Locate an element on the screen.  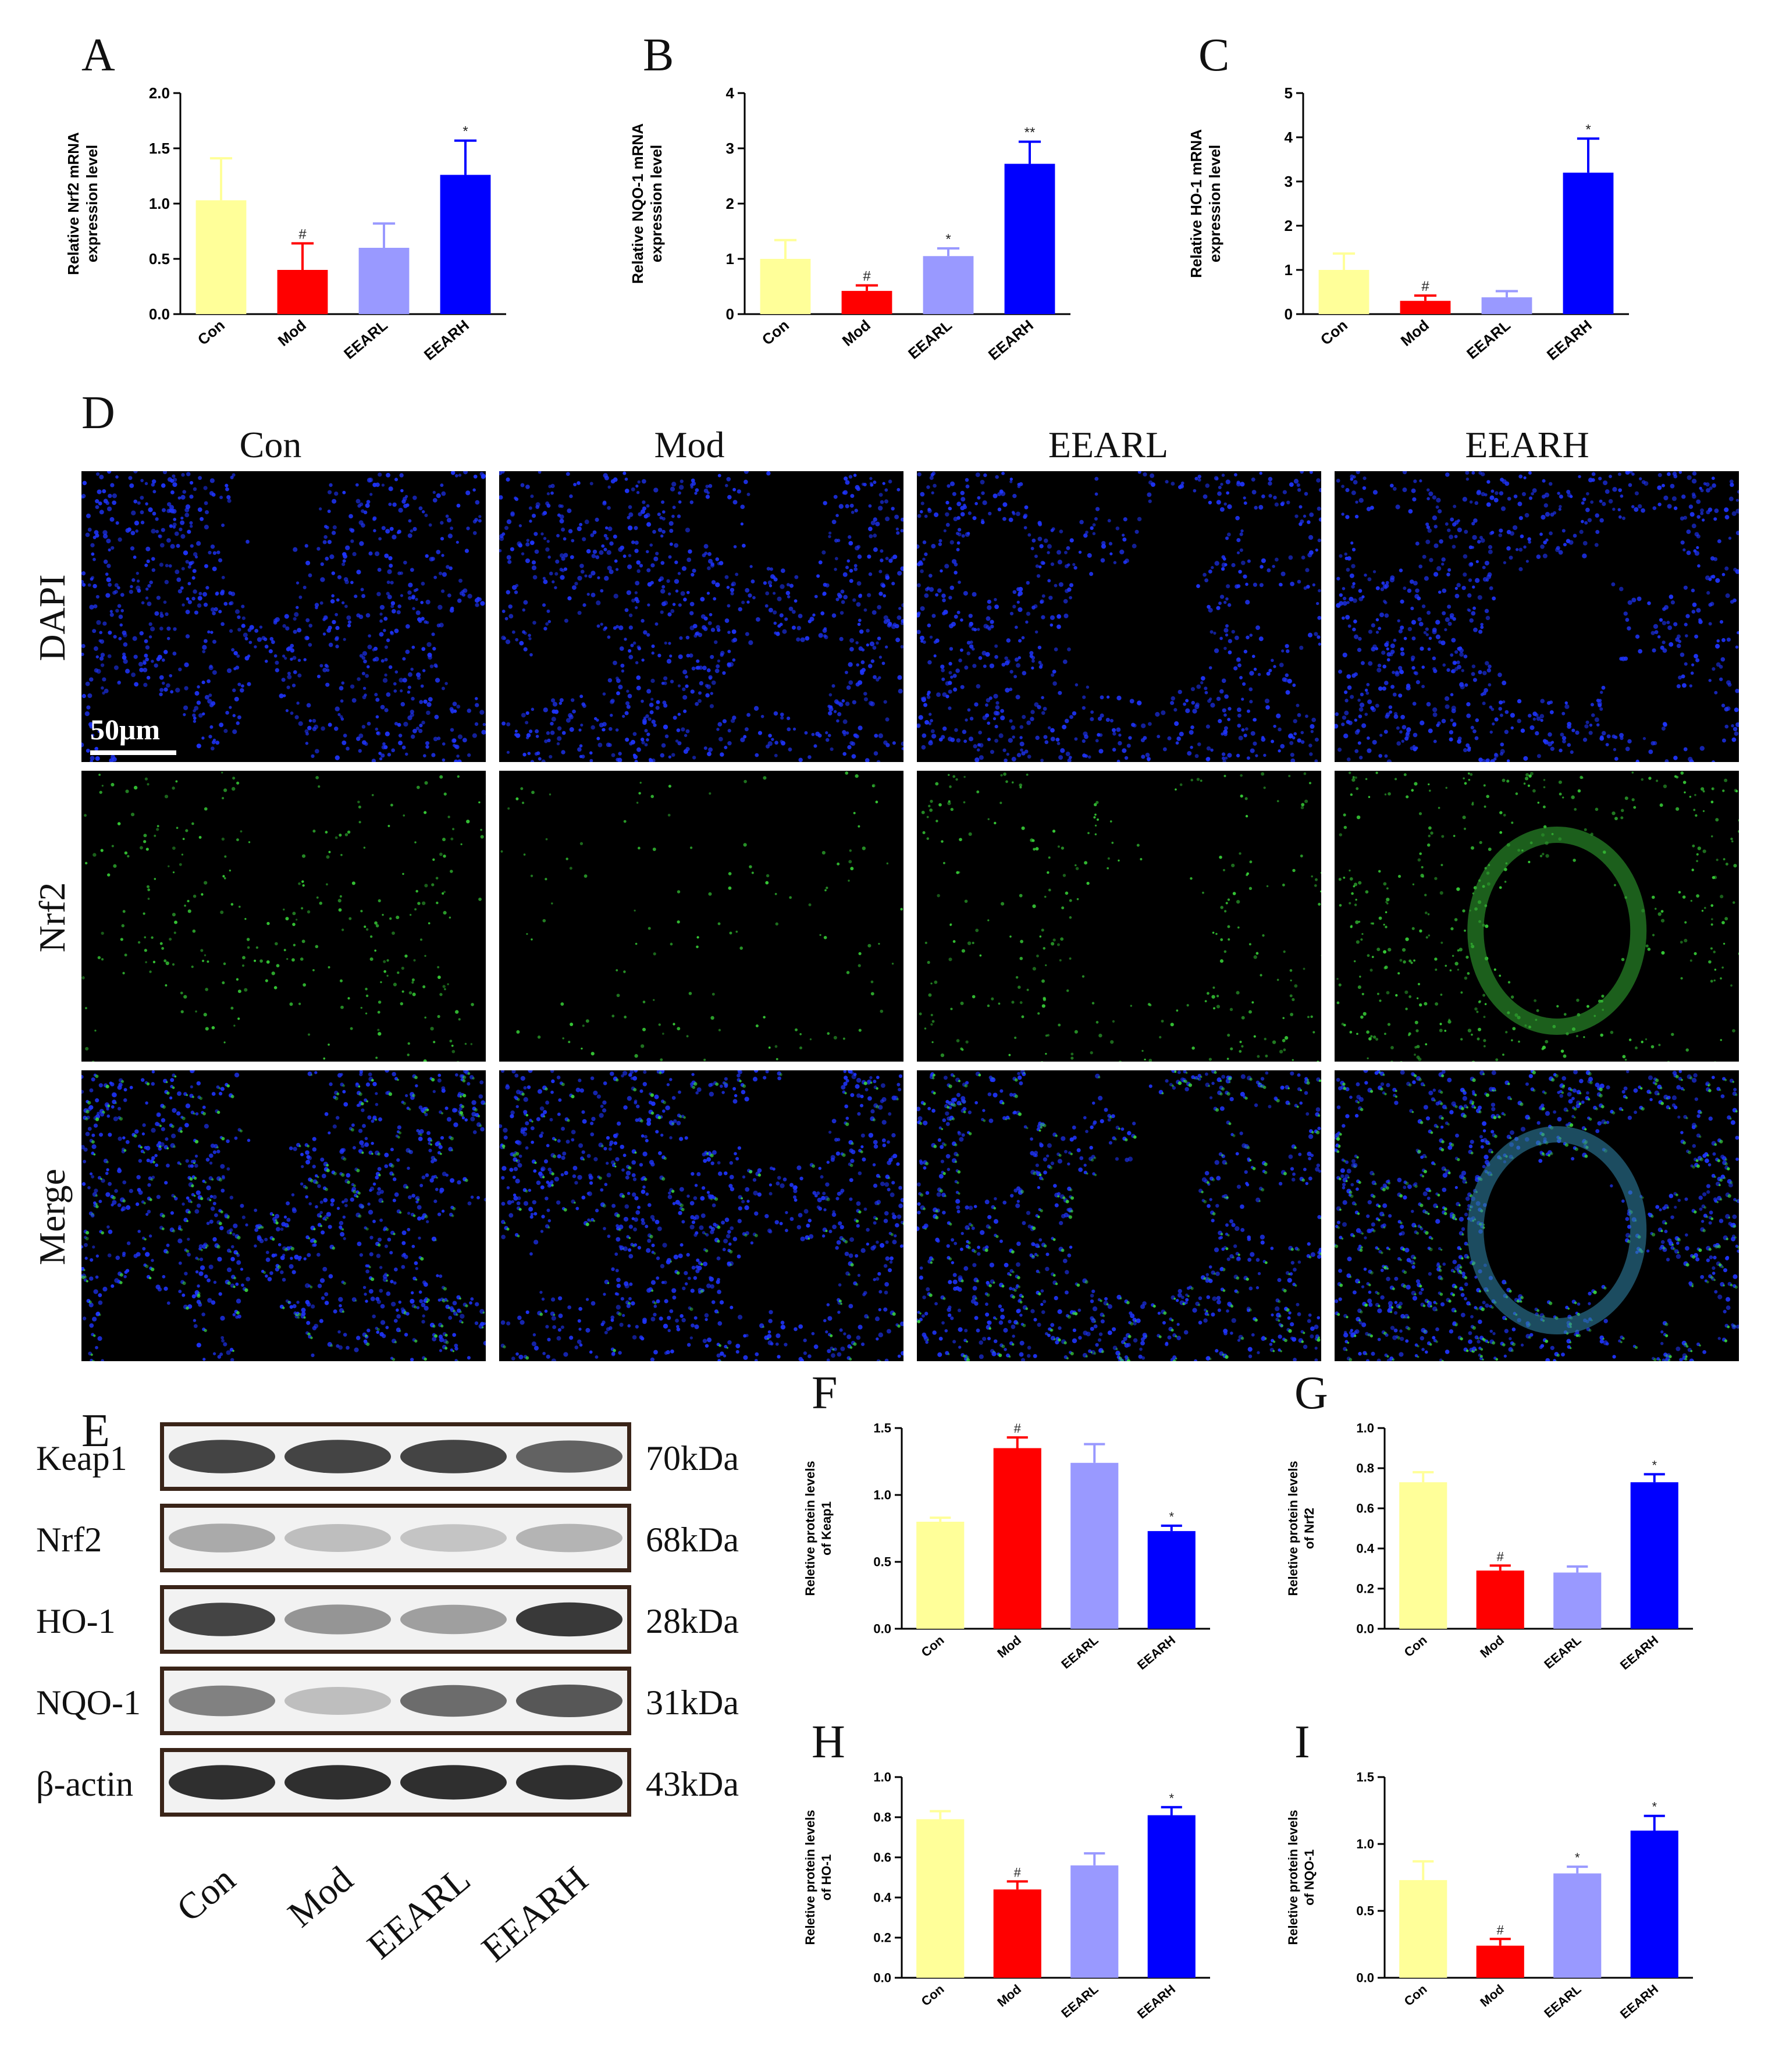
y-tick-label: 1.5 is located at coordinates (160, 148).